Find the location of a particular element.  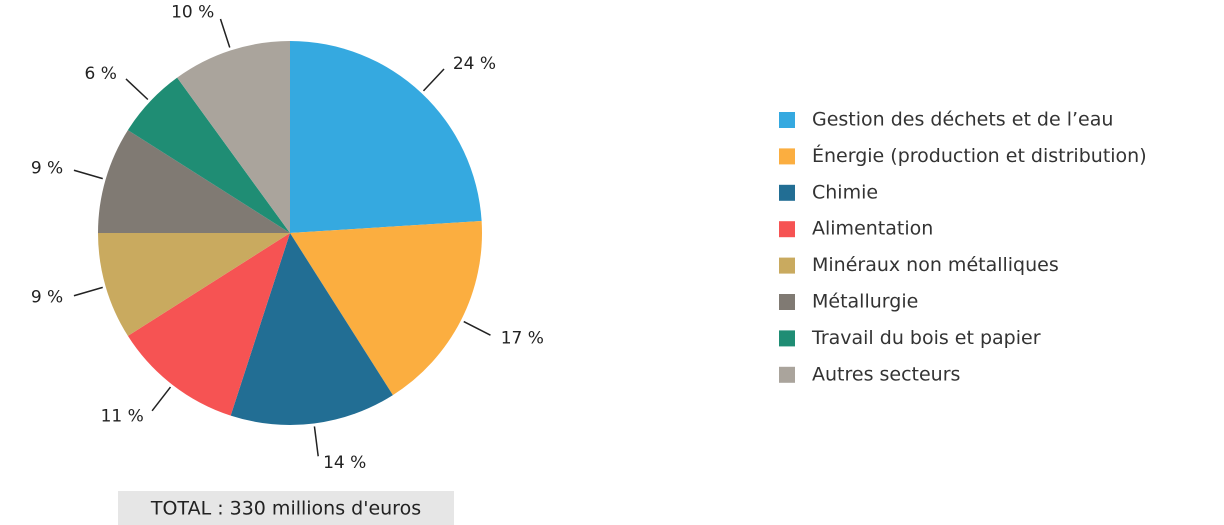

data-label: 11 % is located at coordinates (122, 416).